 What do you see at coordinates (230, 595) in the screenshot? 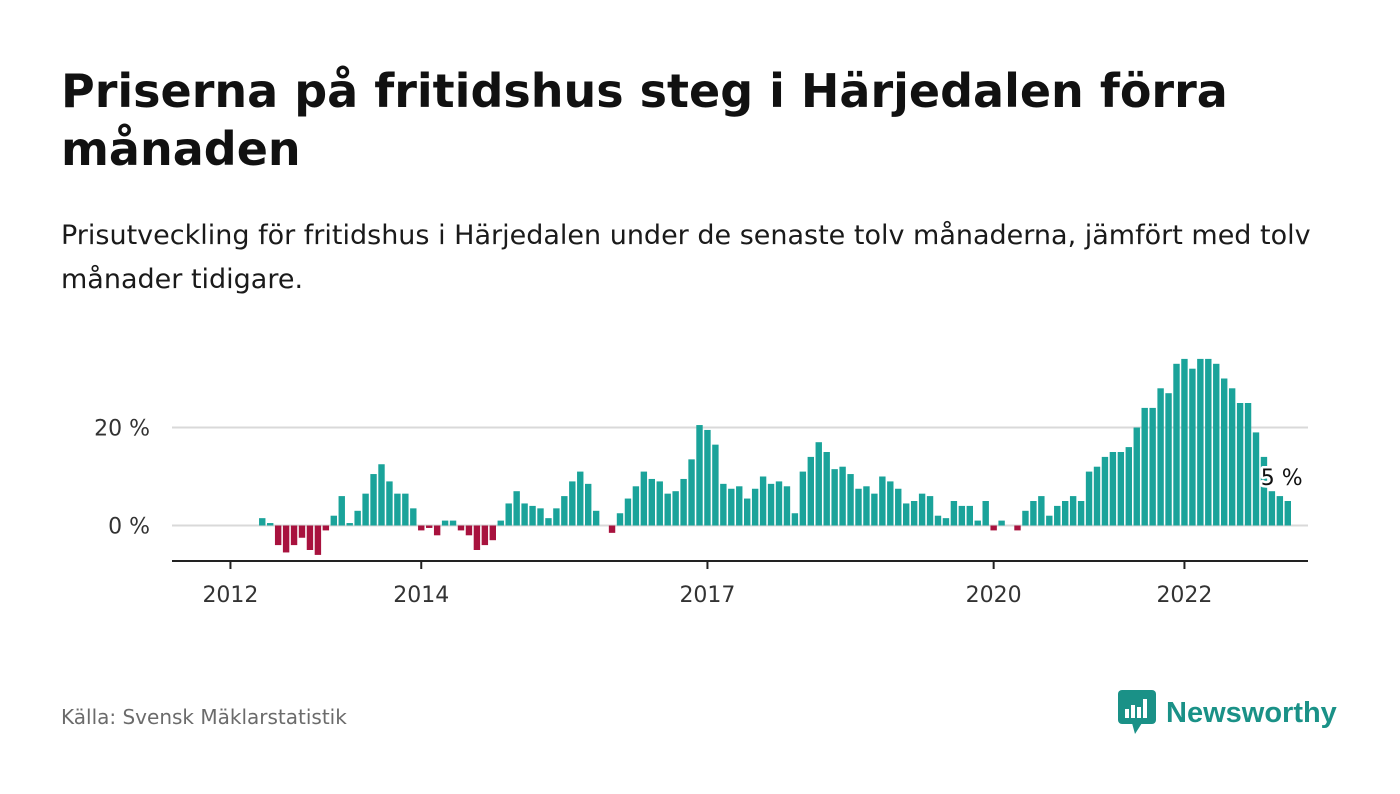
I see `x-tick-label: 2012` at bounding box center [230, 595].